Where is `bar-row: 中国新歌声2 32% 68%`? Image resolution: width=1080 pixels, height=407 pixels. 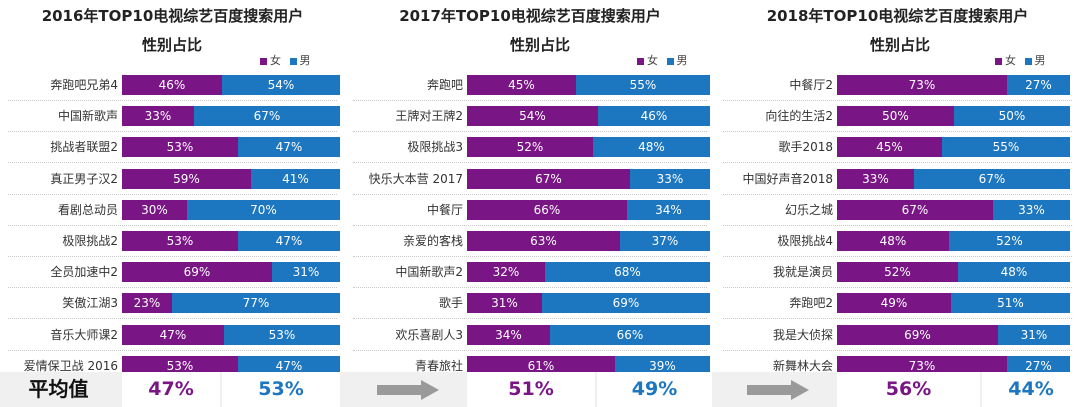 bar-row: 中国新歌声2 32% 68% is located at coordinates (530, 272).